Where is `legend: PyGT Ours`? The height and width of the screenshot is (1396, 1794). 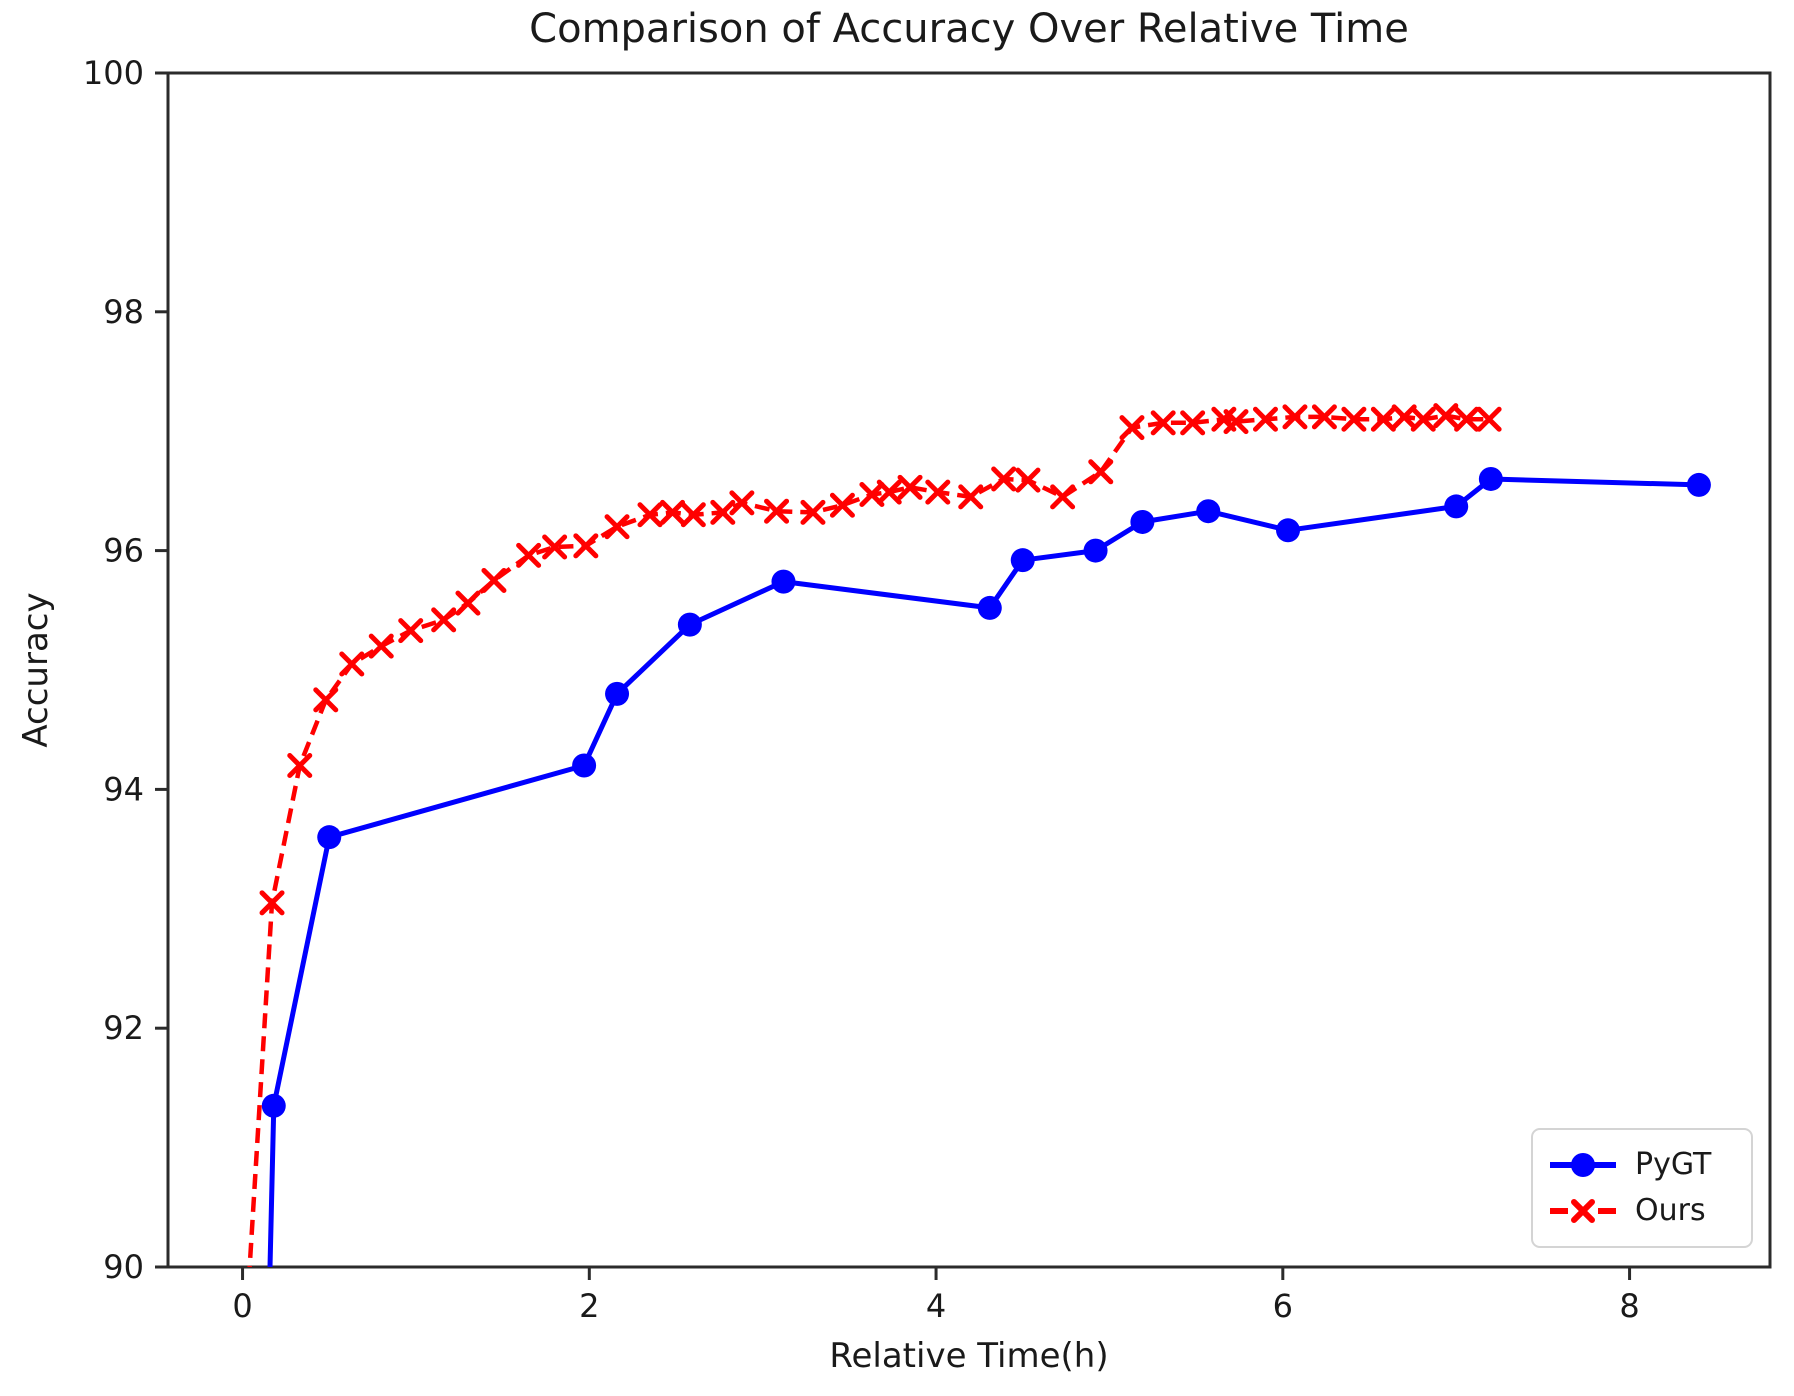
legend: PyGT Ours is located at coordinates (1642, 1188).